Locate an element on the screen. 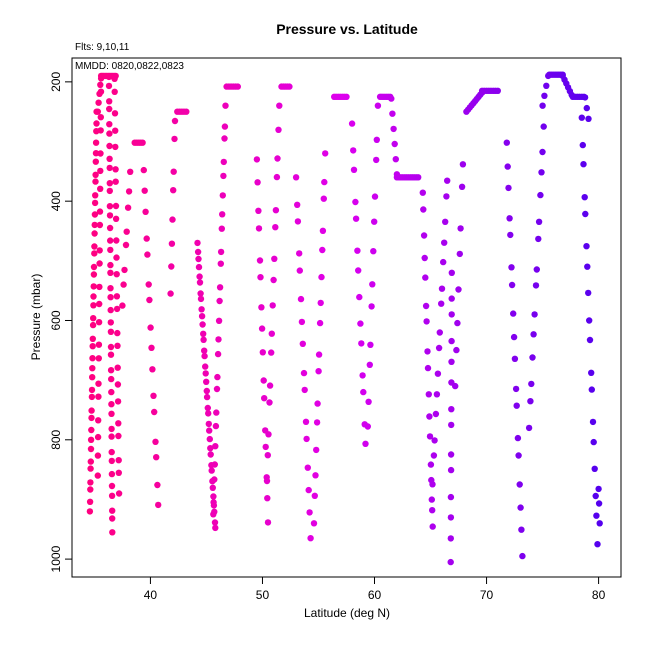 The image size is (650, 650). x-axis-label: Latitude (deg N) is located at coordinates (347, 613).